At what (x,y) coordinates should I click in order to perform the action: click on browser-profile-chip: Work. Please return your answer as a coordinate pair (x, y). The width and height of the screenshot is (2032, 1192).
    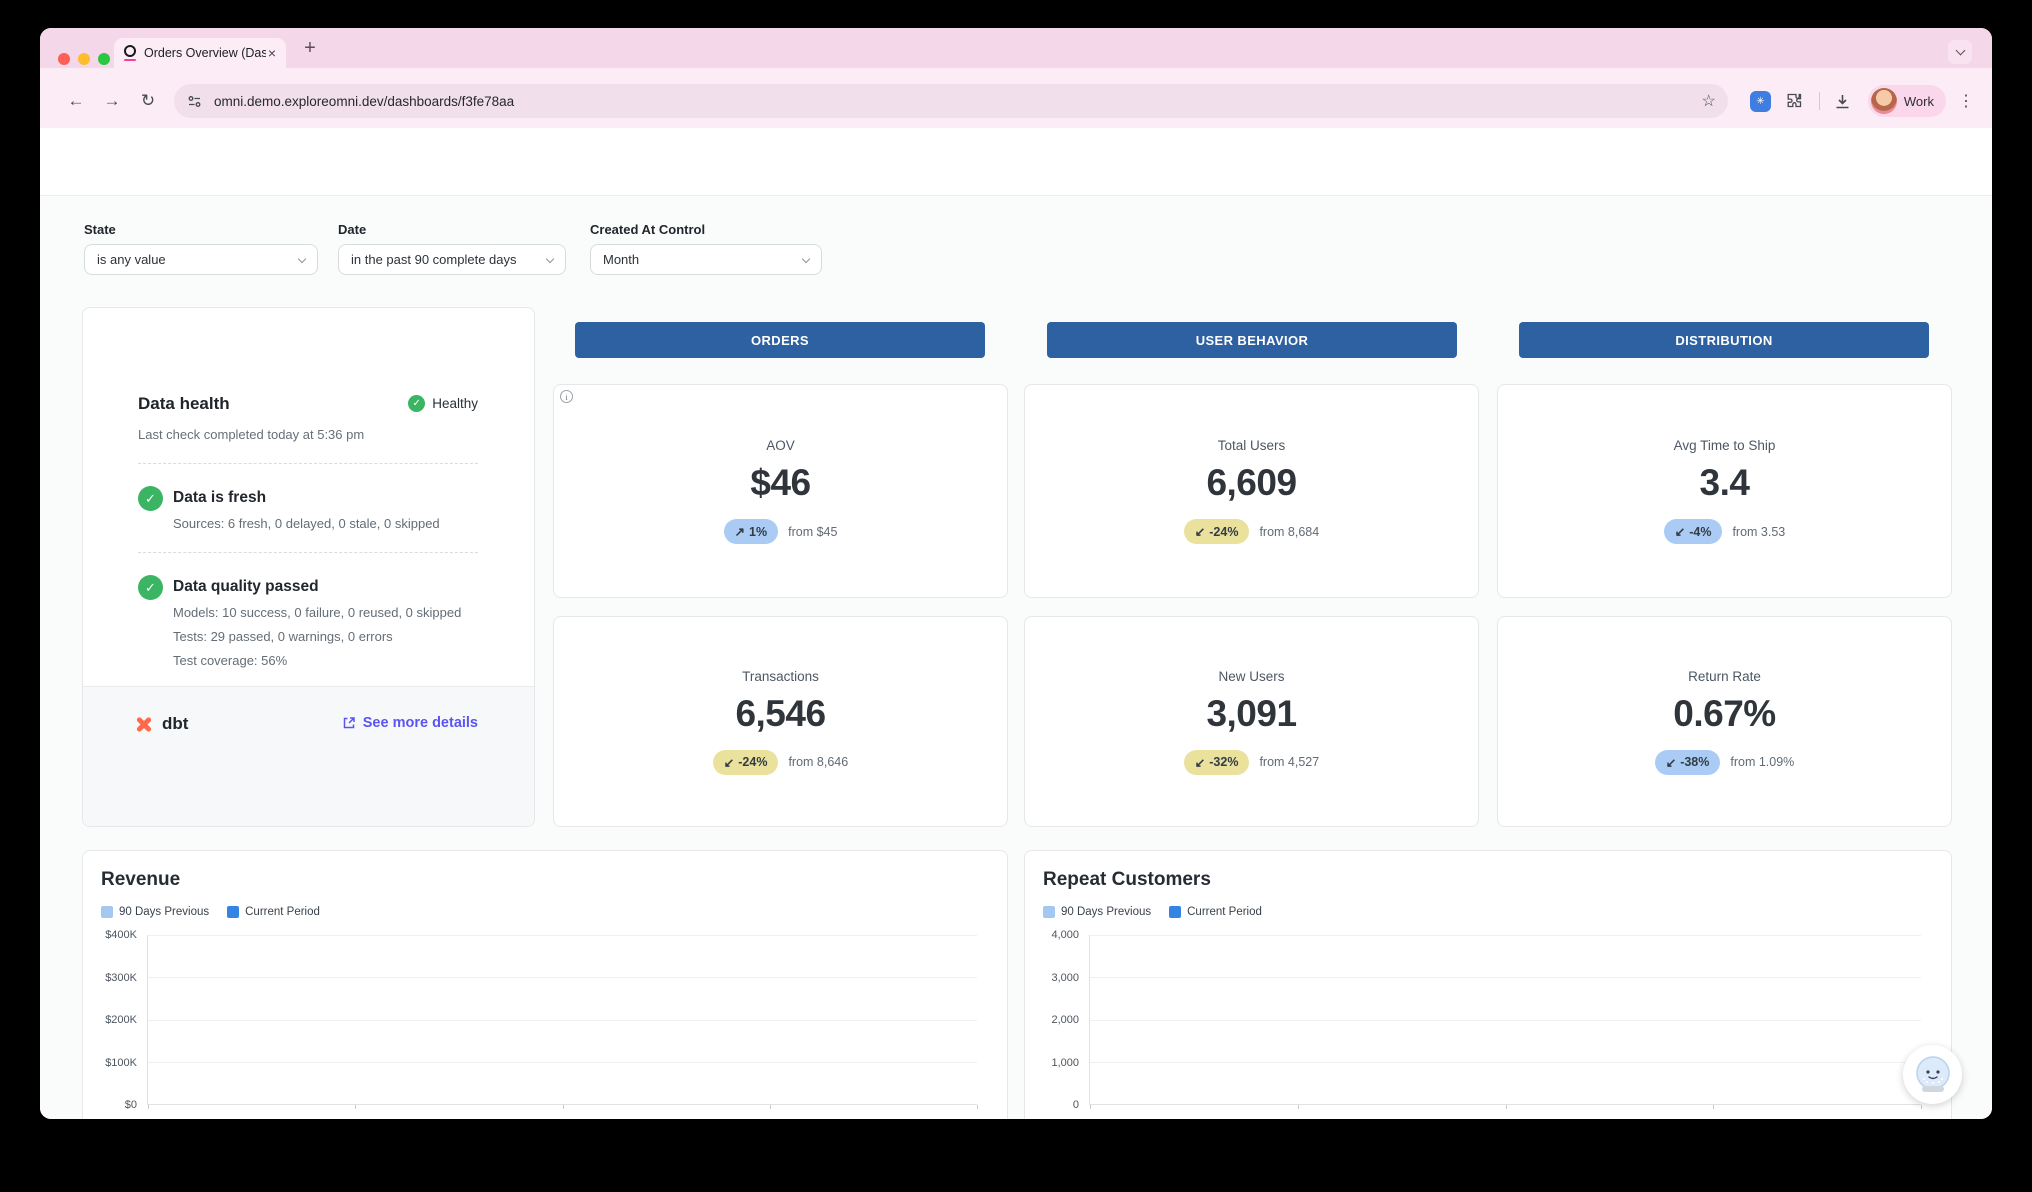
    Looking at the image, I should click on (1906, 101).